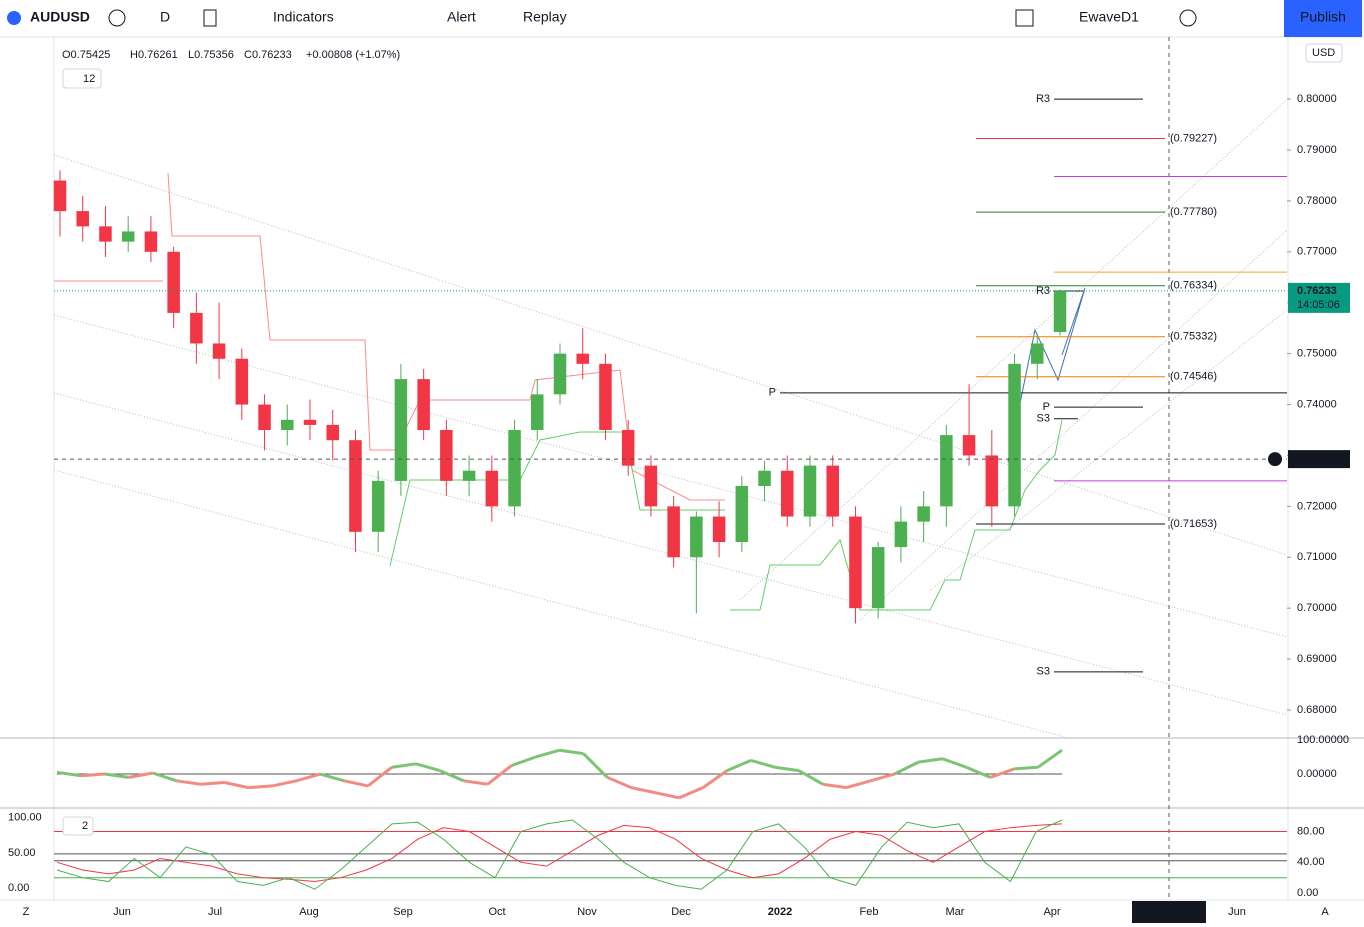 This screenshot has height=927, width=1364. Describe the element at coordinates (1311, 862) in the screenshot. I see `y2-tick-label: 40.00` at that location.